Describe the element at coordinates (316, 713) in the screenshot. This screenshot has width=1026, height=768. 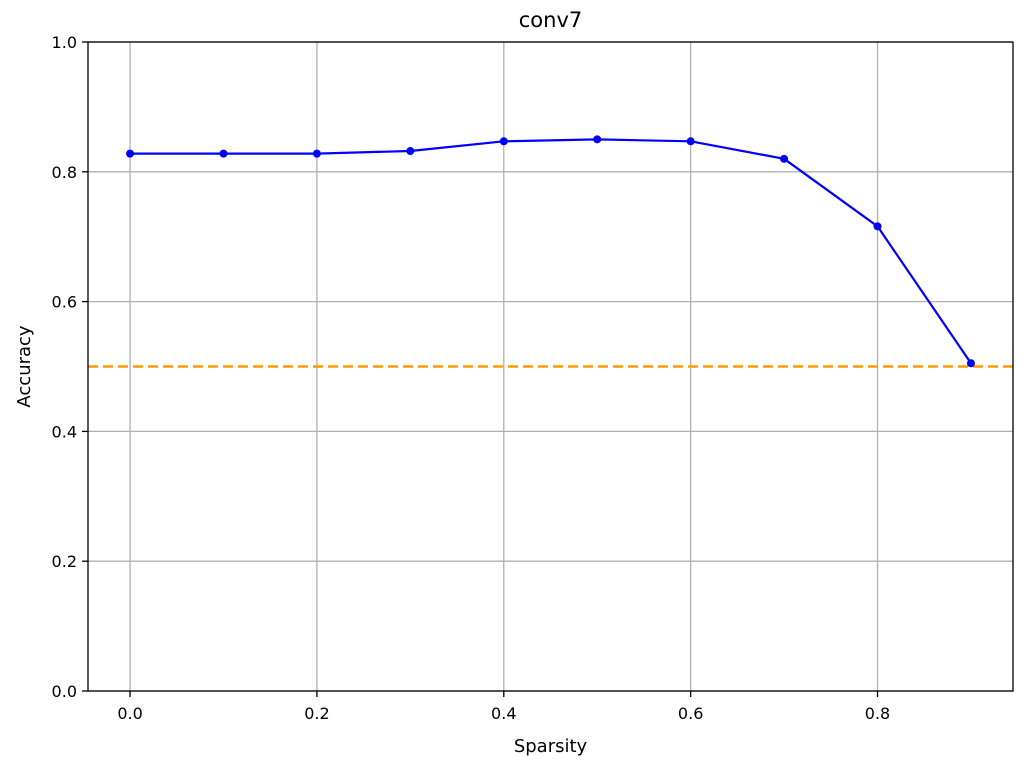
I see `x-tick-label: 0.2` at that location.